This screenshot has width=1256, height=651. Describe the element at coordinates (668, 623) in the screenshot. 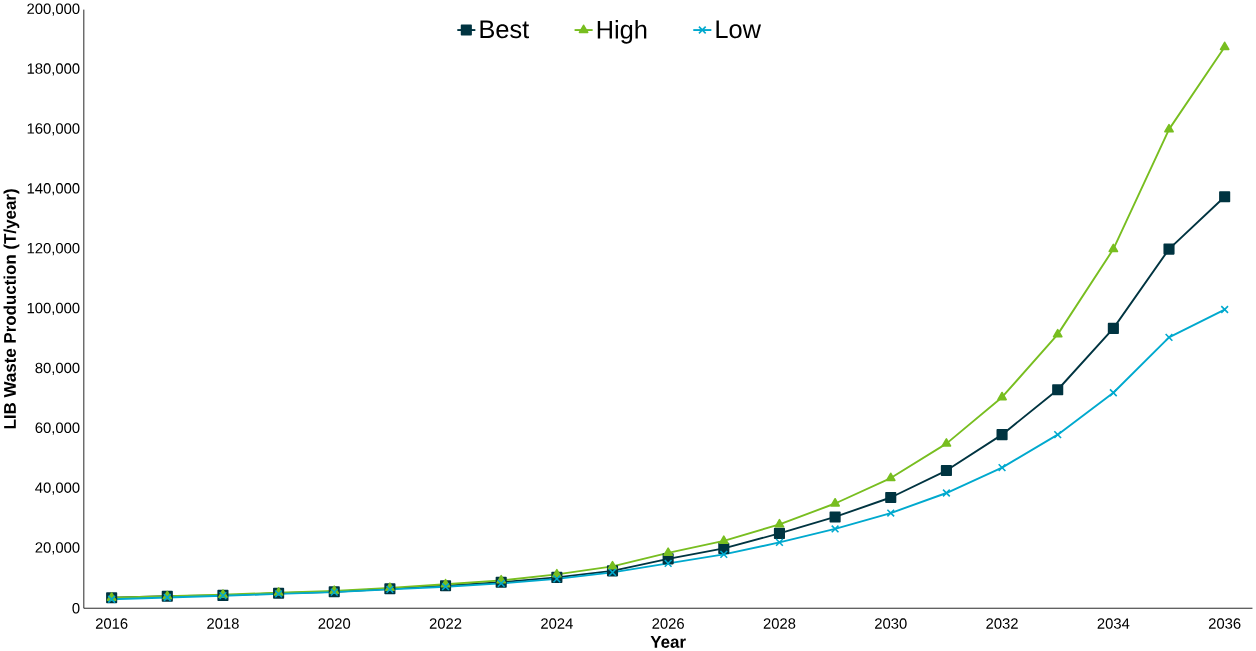

I see `x-tick-label: 2026` at that location.